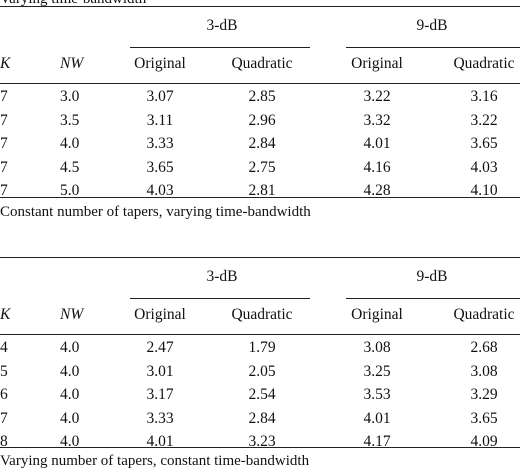 This screenshot has height=471, width=520. What do you see at coordinates (262, 191) in the screenshot?
I see `table-cell: 2.81` at bounding box center [262, 191].